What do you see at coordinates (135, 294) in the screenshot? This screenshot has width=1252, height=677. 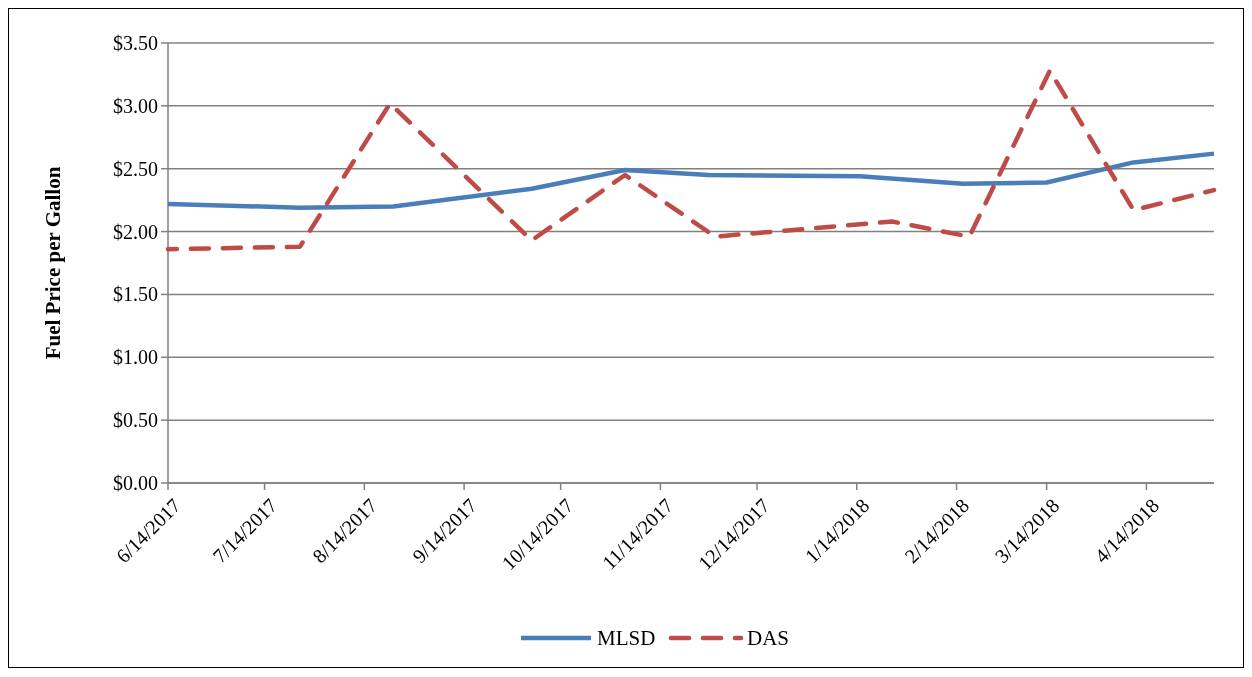 I see `y-tick-label: $1.50` at bounding box center [135, 294].